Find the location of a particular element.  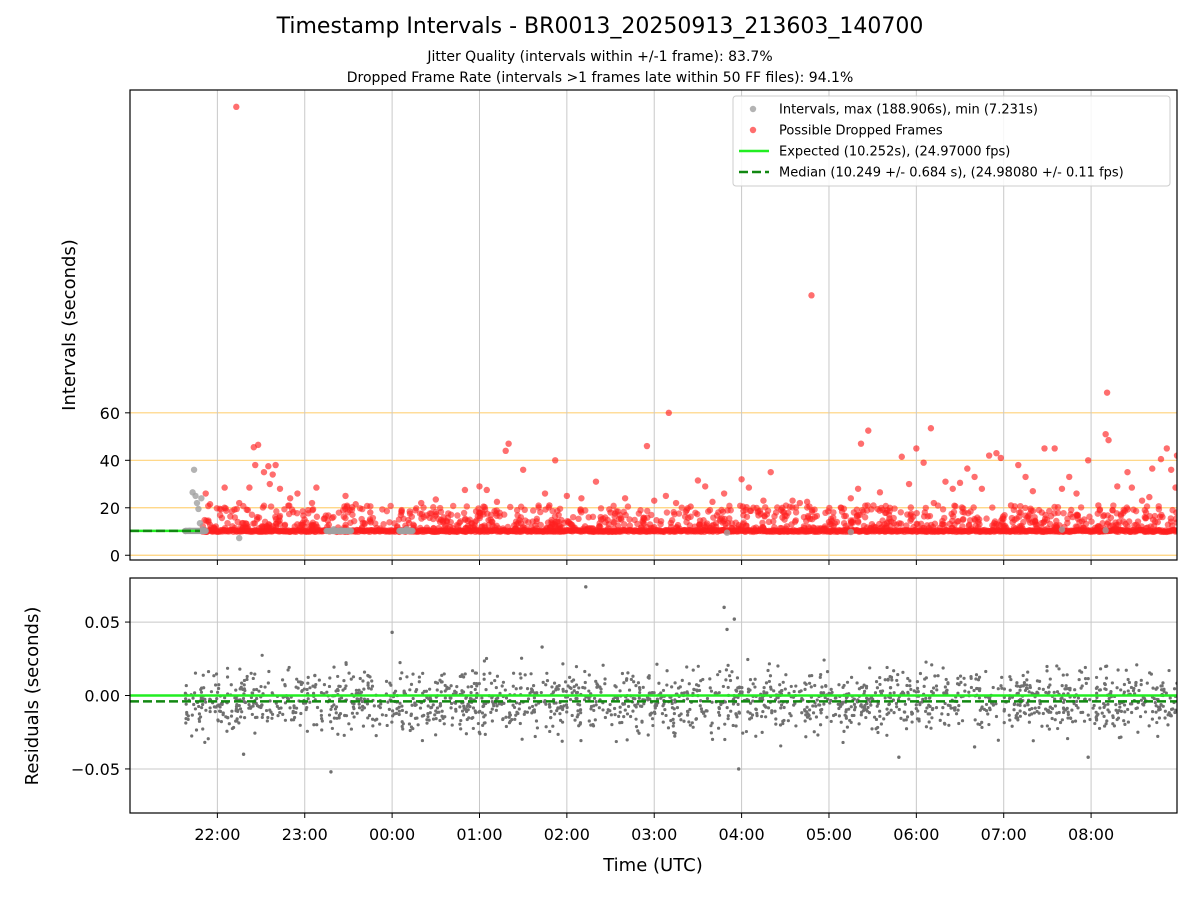

legend-marker is located at coordinates (753, 109).